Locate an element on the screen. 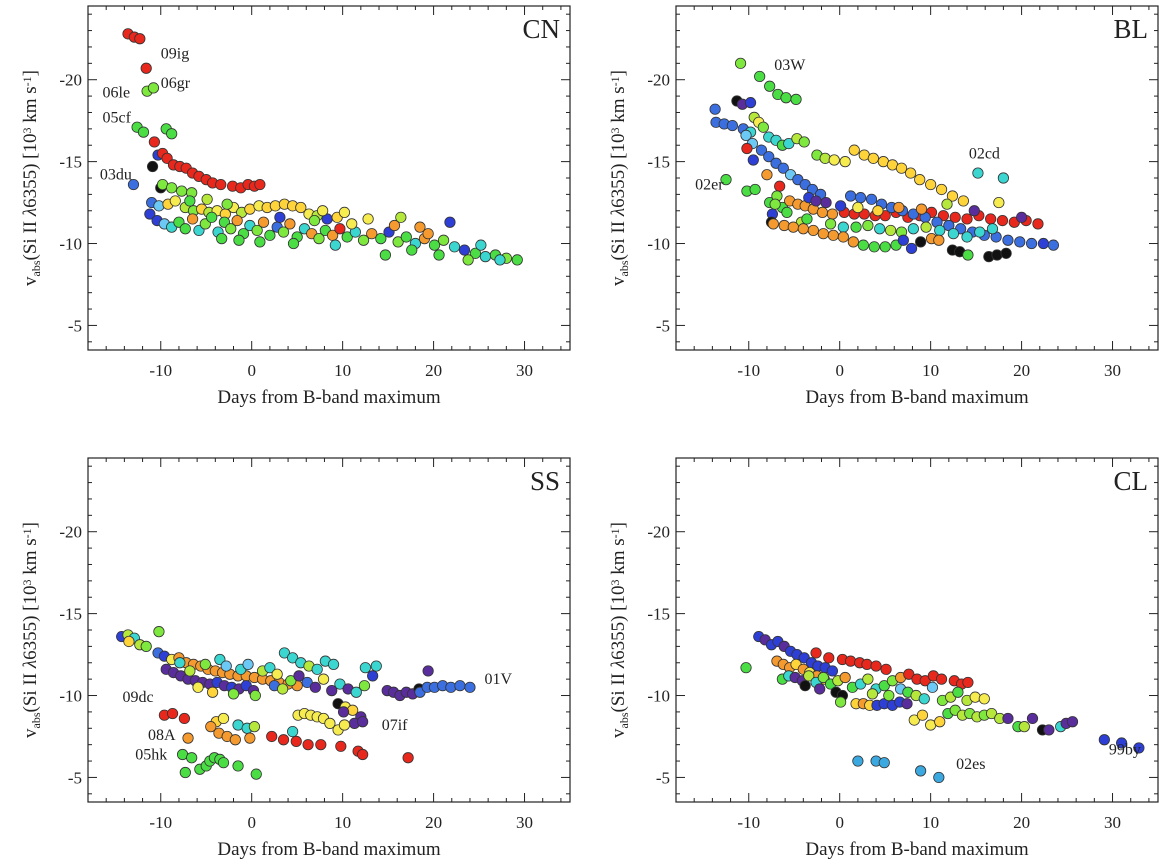  sn-label: 02cd is located at coordinates (984, 153).